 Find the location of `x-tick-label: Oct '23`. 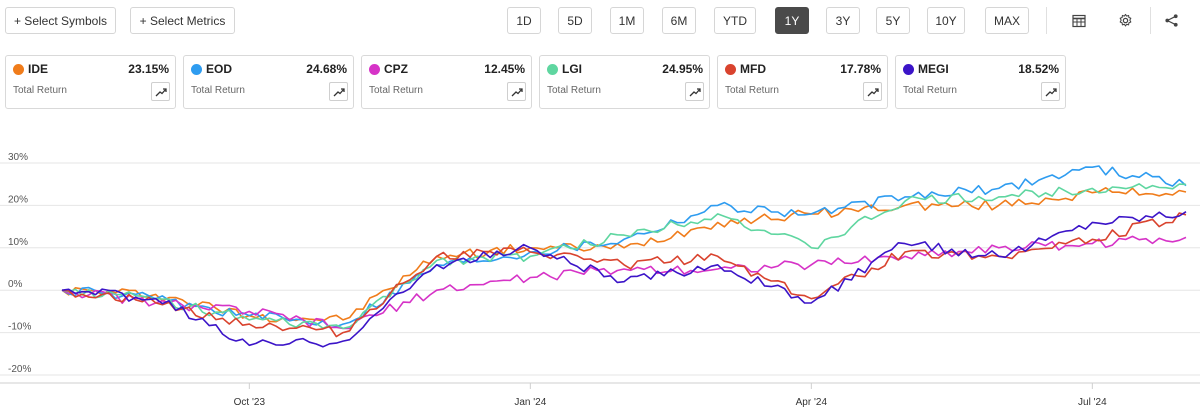

x-tick-label: Oct '23 is located at coordinates (250, 402).